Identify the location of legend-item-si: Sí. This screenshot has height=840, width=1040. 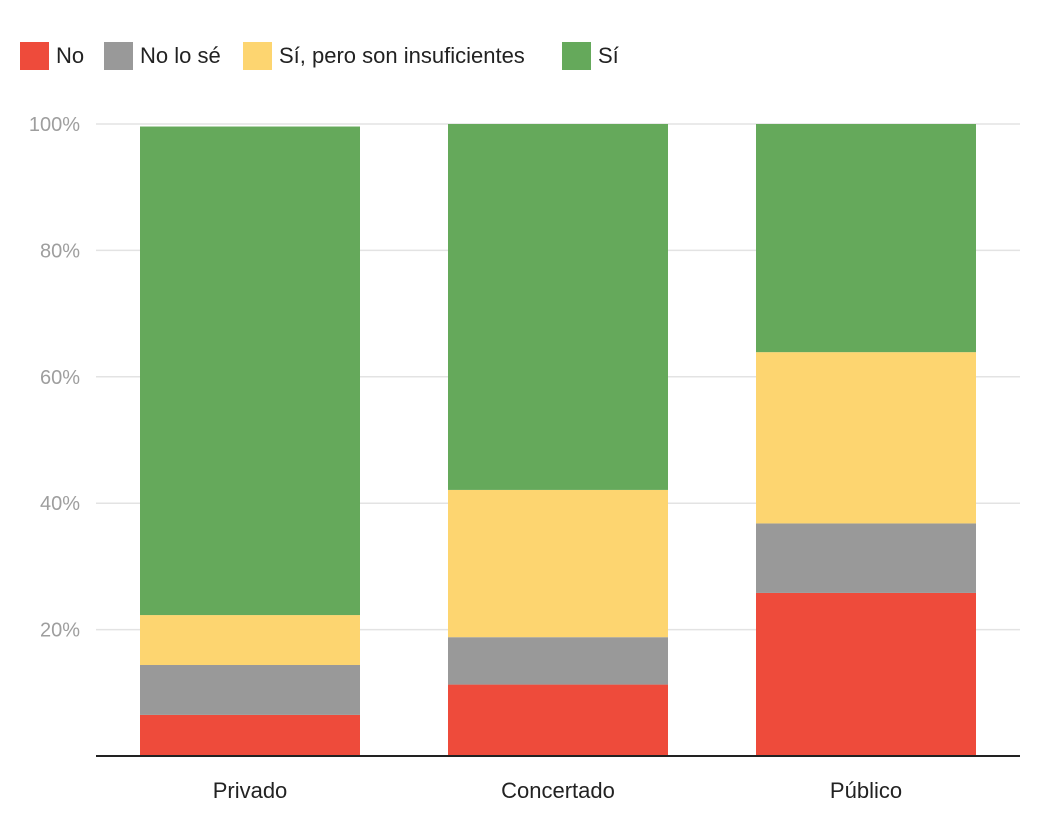
(590, 56).